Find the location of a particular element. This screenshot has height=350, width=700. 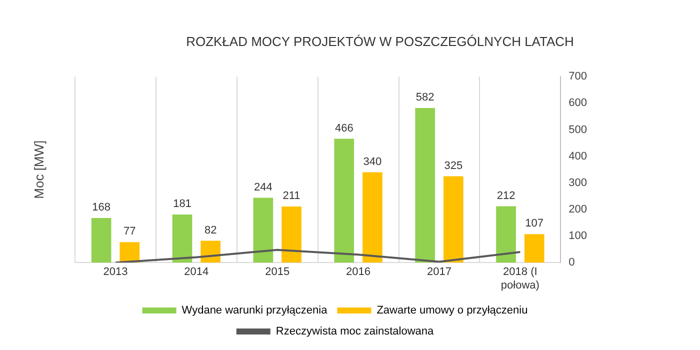

y-axis-title: Moc [MW] is located at coordinates (39, 169).